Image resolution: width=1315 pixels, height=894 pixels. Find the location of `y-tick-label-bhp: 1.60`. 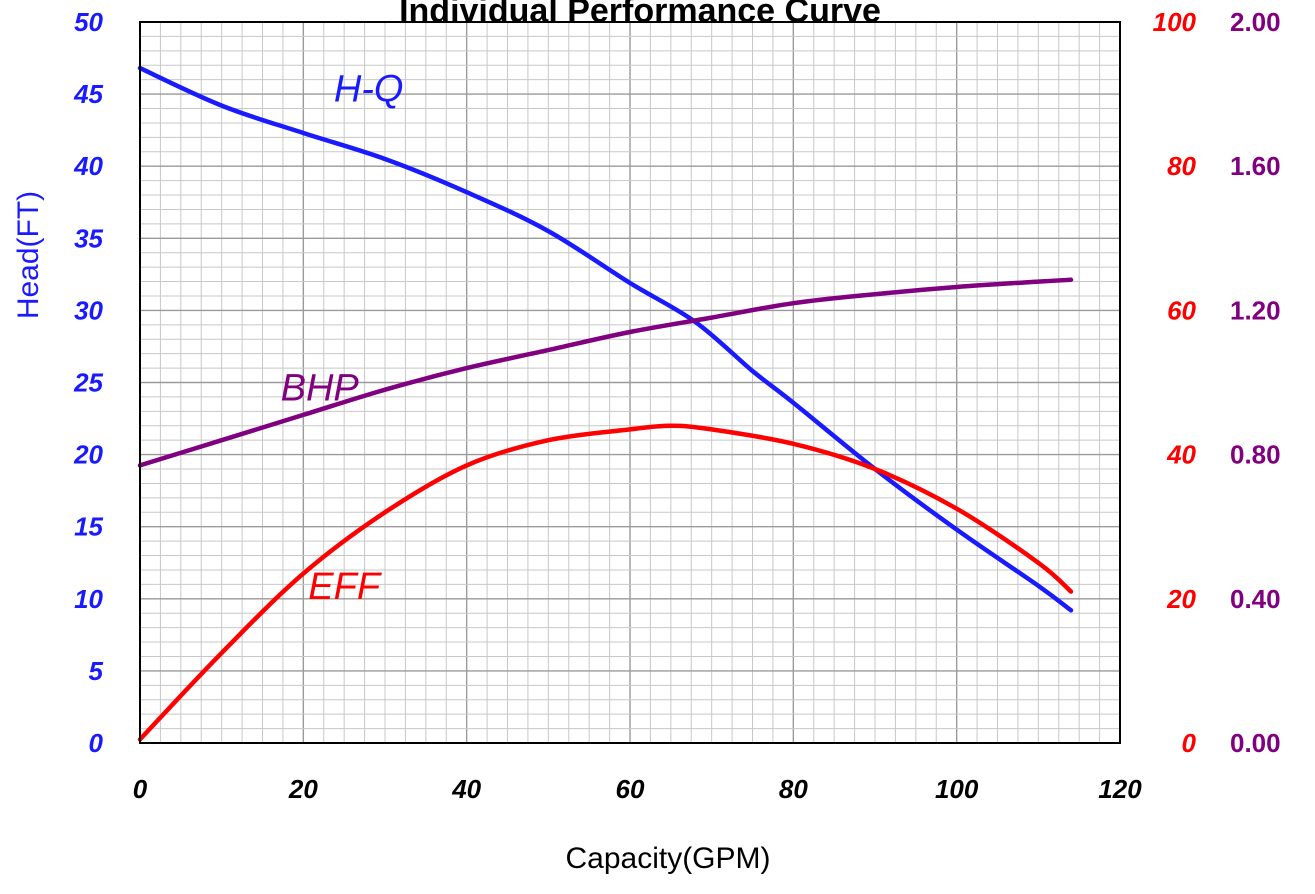

y-tick-label-bhp: 1.60 is located at coordinates (1255, 166).